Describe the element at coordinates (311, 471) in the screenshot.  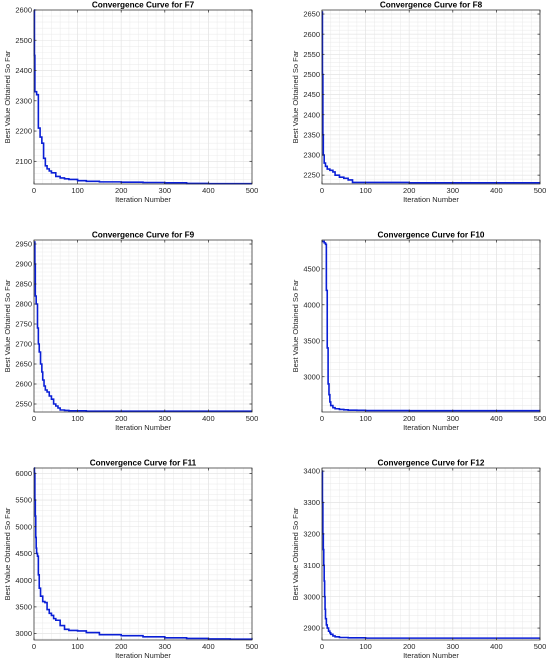
I see `y-tick-label: 3400` at that location.